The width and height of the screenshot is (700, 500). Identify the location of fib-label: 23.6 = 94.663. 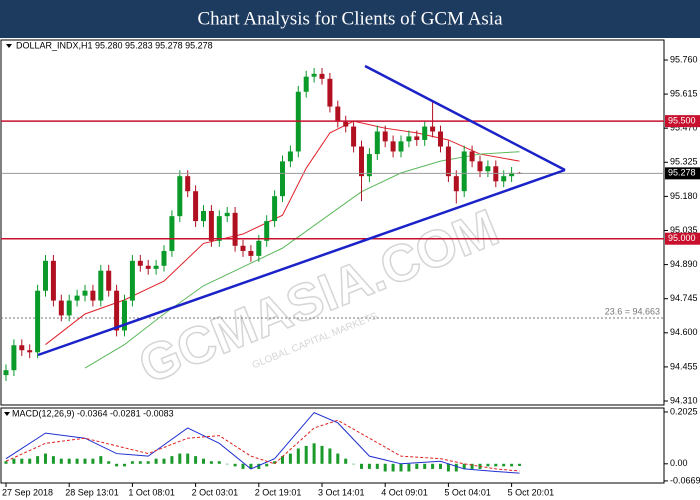
(632, 311).